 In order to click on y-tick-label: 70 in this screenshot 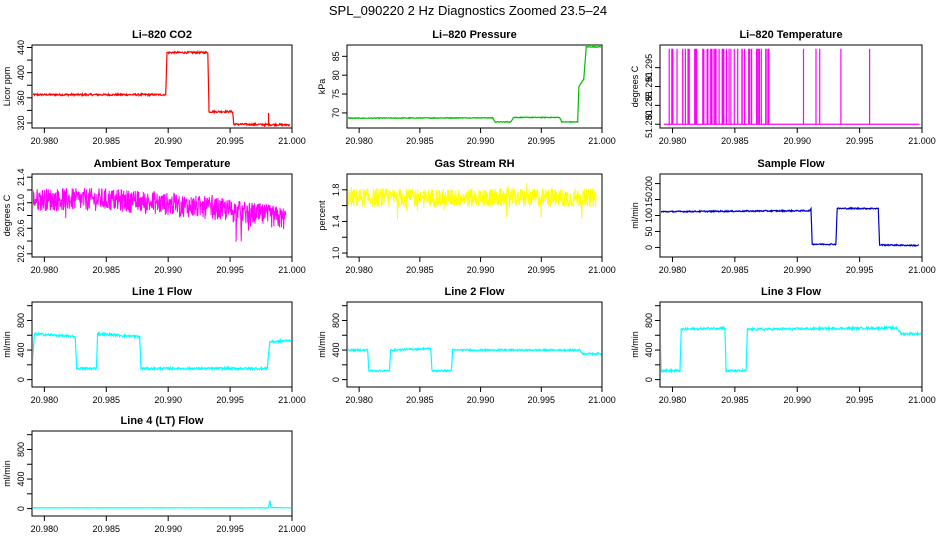, I will do `click(336, 113)`.